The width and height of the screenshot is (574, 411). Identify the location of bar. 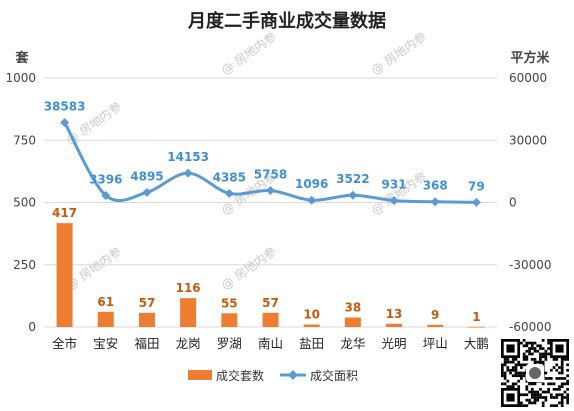
(476, 327).